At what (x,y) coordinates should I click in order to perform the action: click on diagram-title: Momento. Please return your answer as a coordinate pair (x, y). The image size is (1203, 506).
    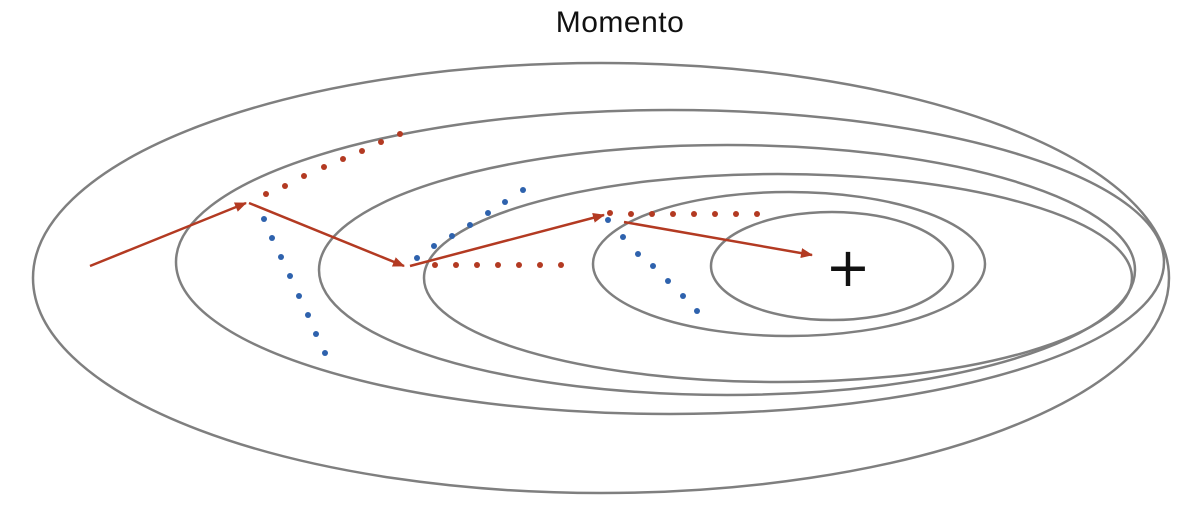
    Looking at the image, I should click on (620, 22).